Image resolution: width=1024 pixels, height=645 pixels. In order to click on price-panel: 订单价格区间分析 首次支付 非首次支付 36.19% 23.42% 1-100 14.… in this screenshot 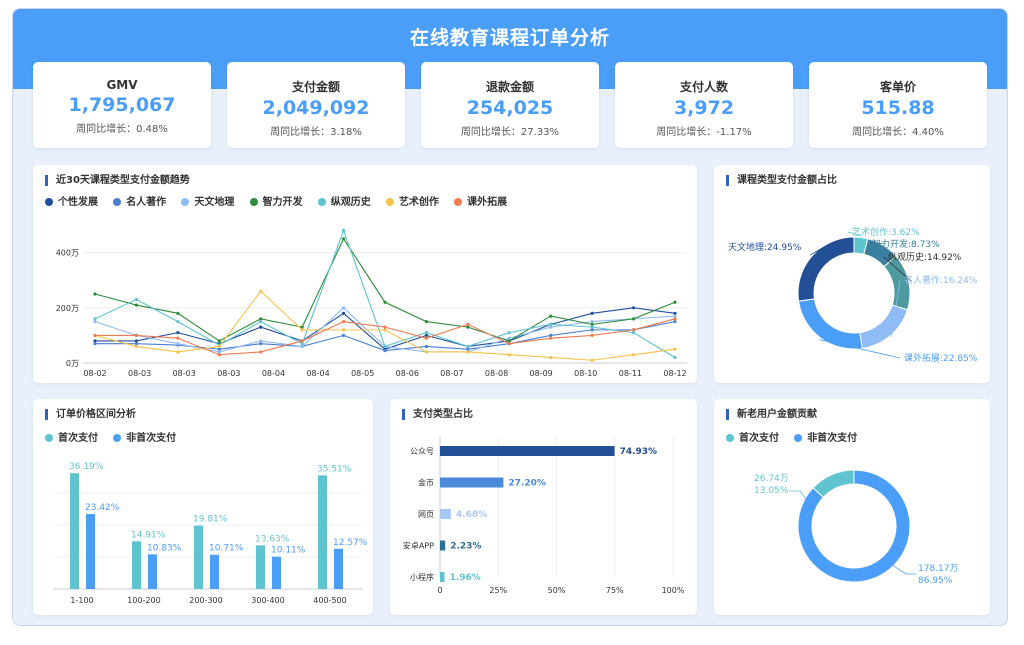, I will do `click(203, 507)`.